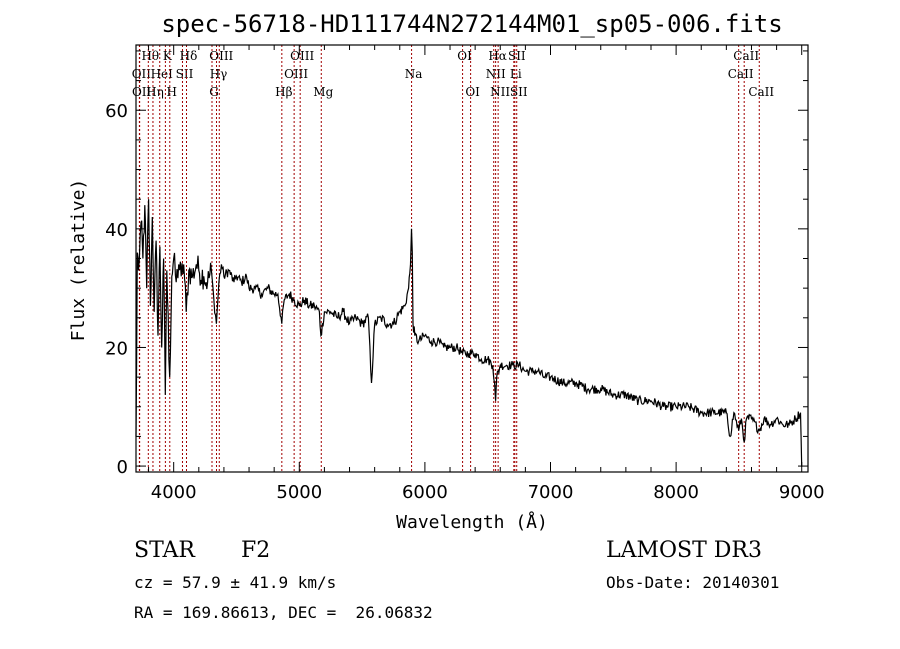  I want to click on line-marker-label: Li, so click(516, 74).